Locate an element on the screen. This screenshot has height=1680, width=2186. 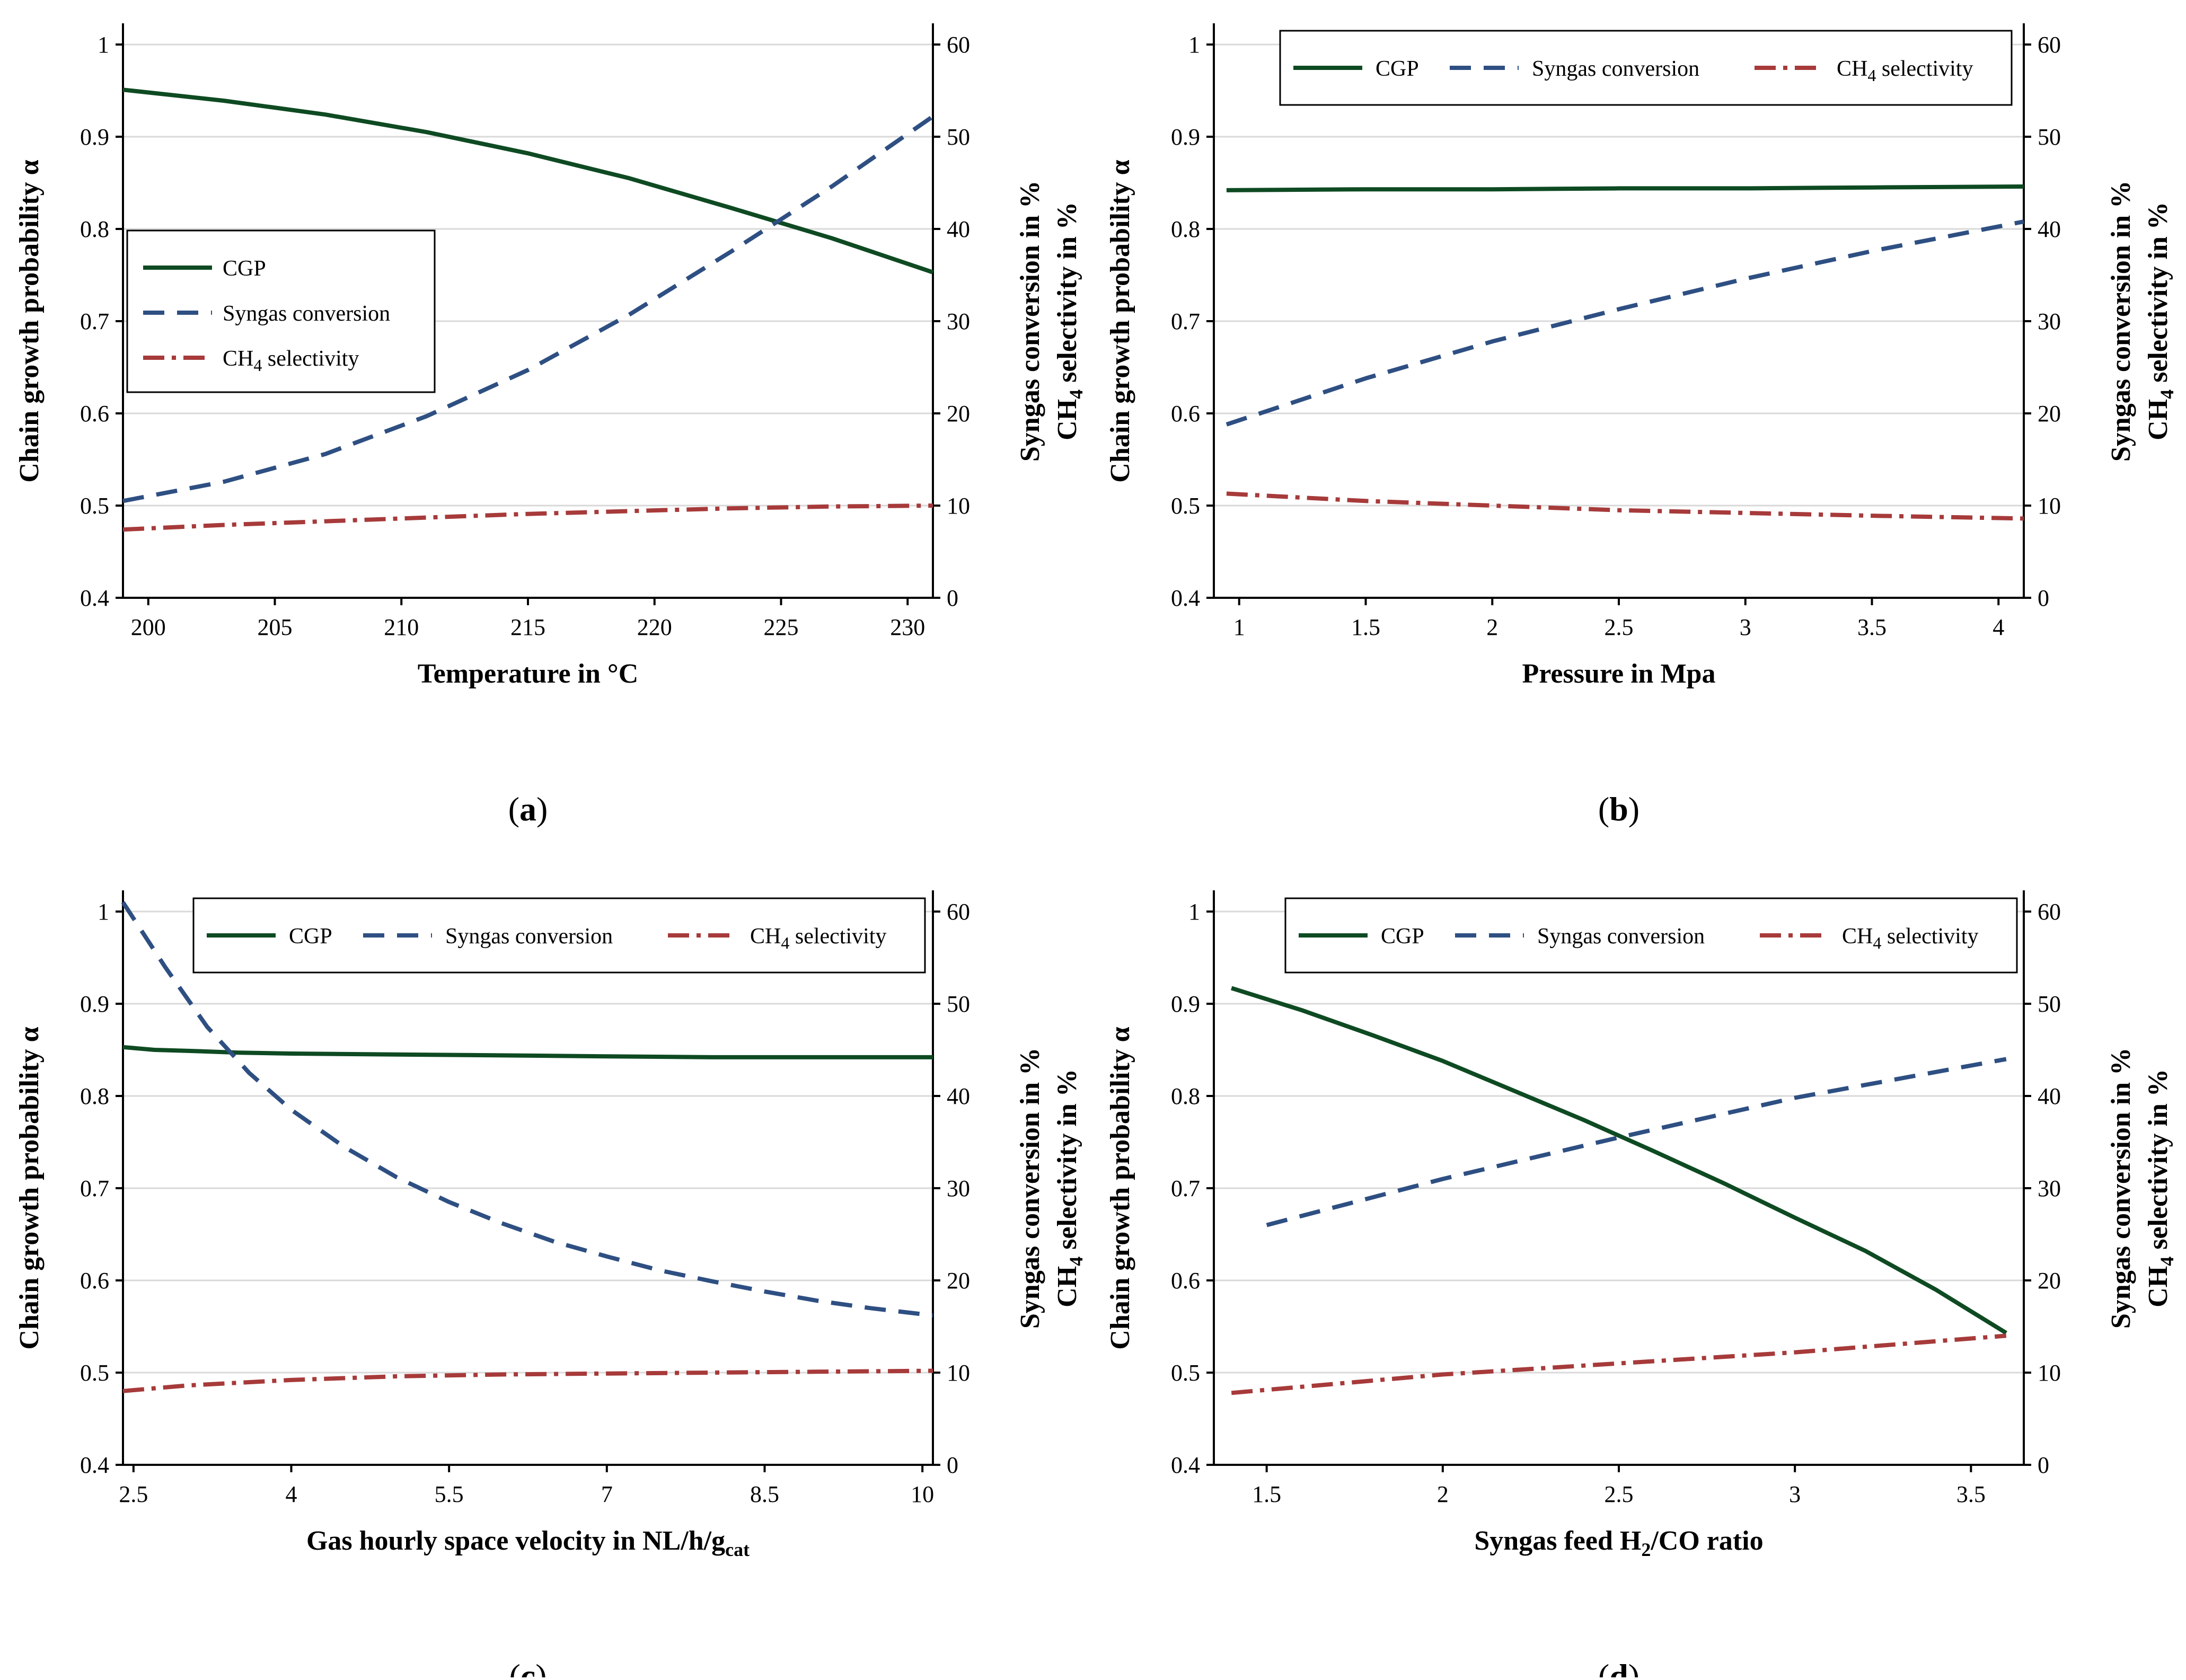
right-tick-label: 40 is located at coordinates (2049, 229).